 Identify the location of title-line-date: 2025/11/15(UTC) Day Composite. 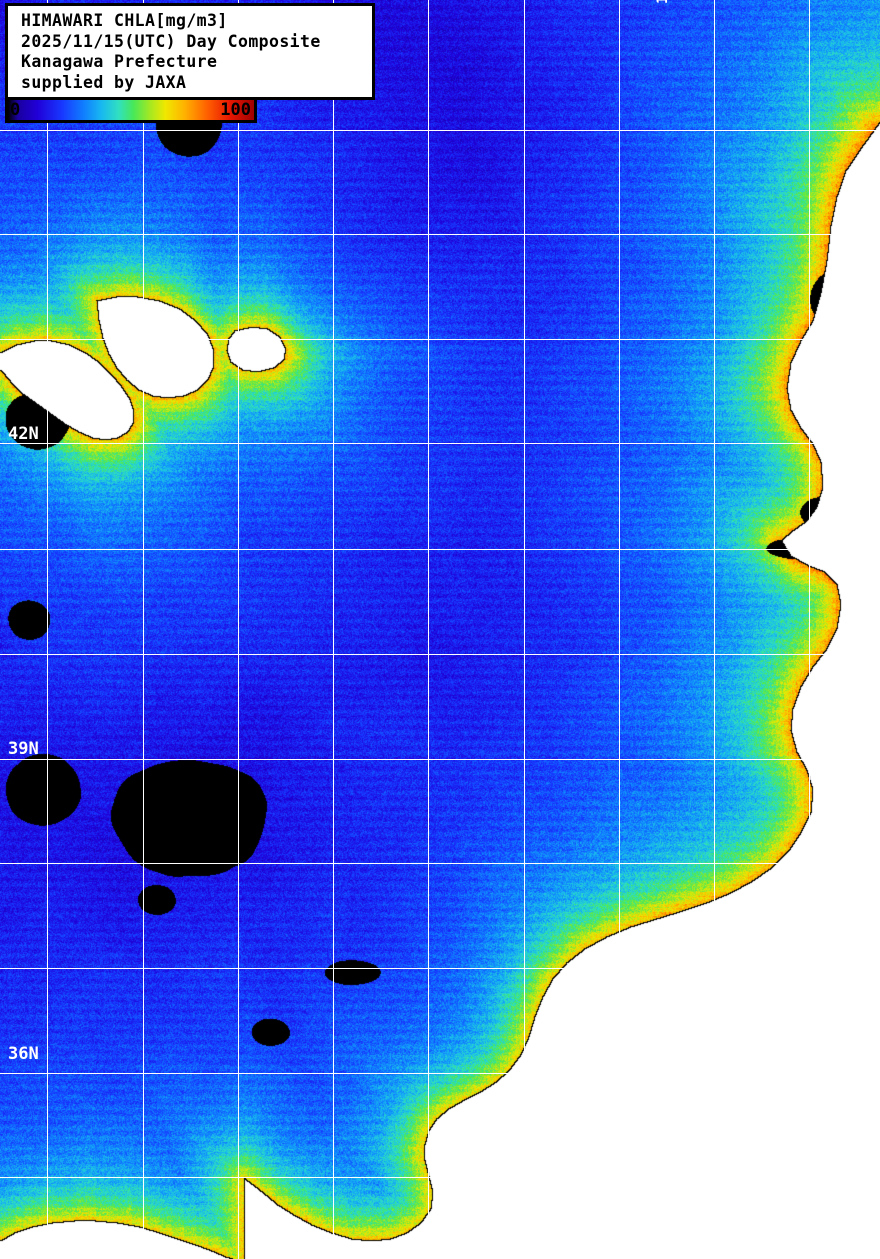
(171, 41).